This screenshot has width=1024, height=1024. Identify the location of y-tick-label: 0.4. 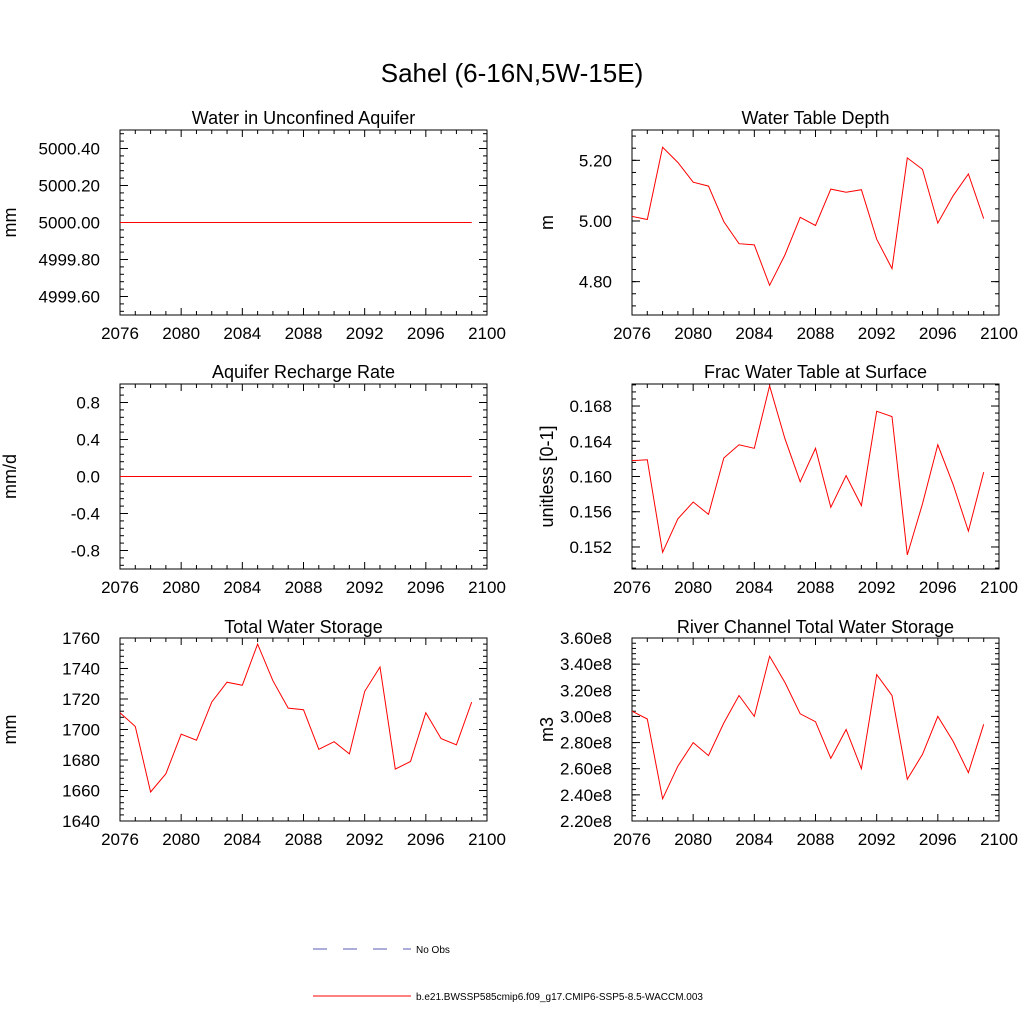
(88, 440).